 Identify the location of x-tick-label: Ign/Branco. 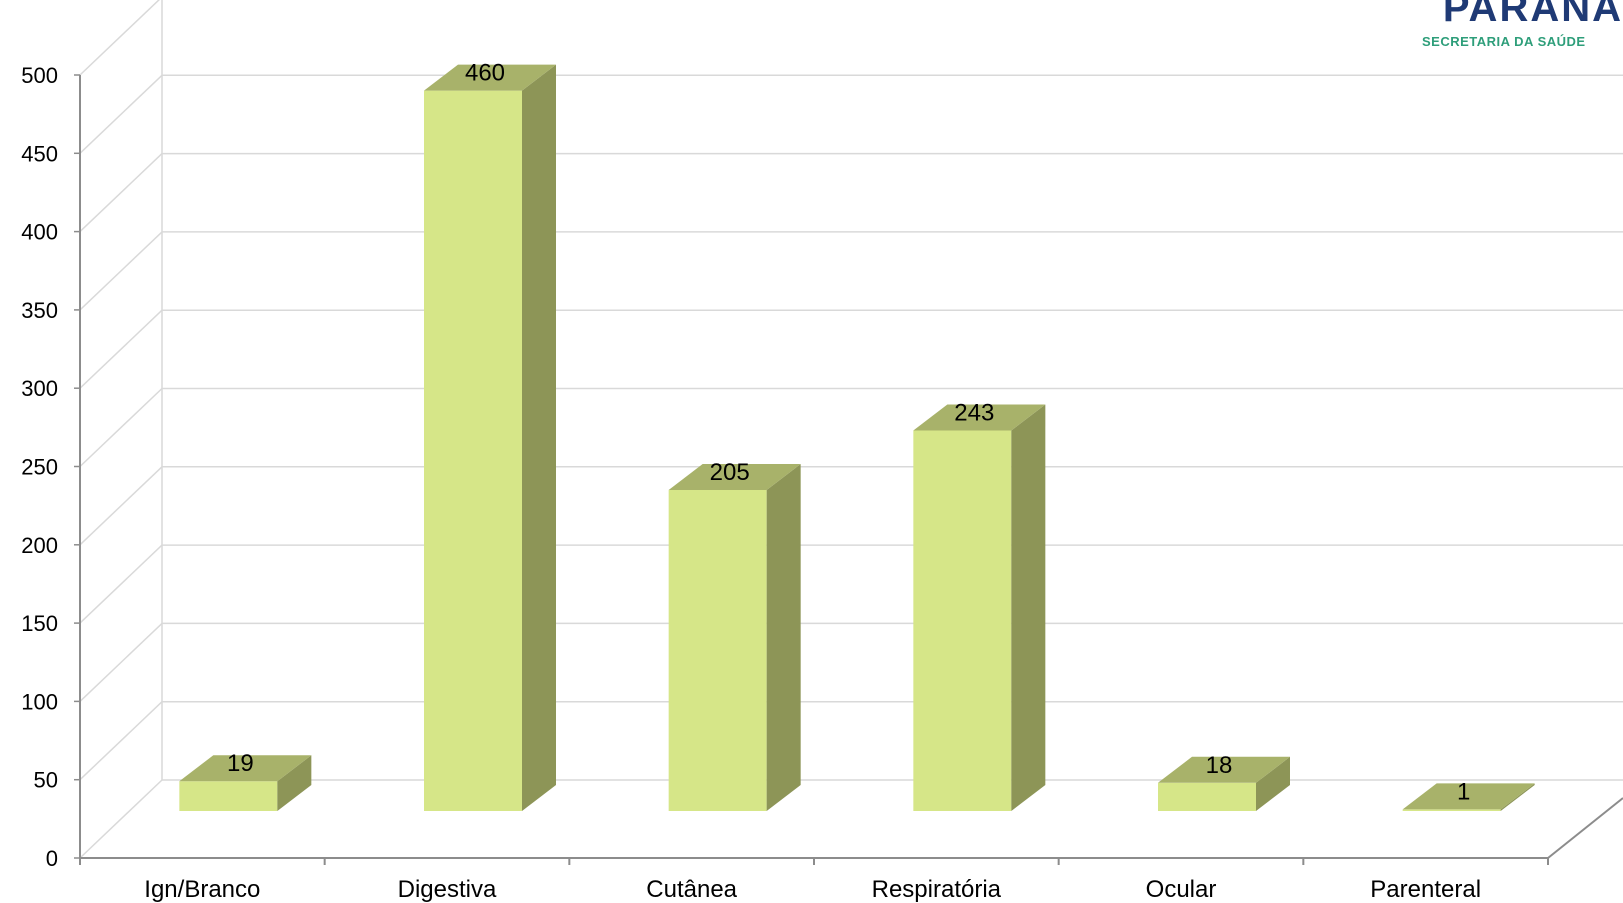
(202, 889).